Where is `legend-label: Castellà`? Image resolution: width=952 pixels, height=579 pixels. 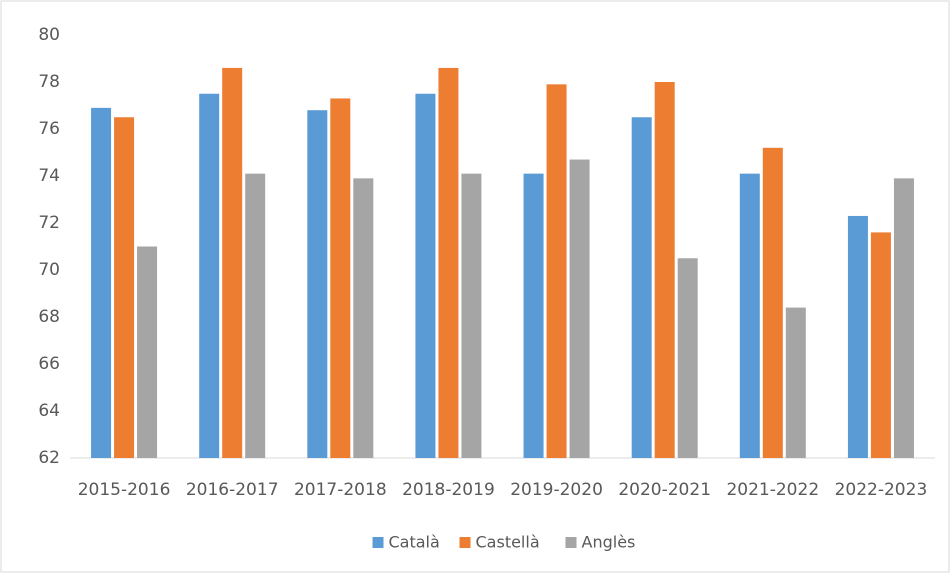 legend-label: Castellà is located at coordinates (508, 542).